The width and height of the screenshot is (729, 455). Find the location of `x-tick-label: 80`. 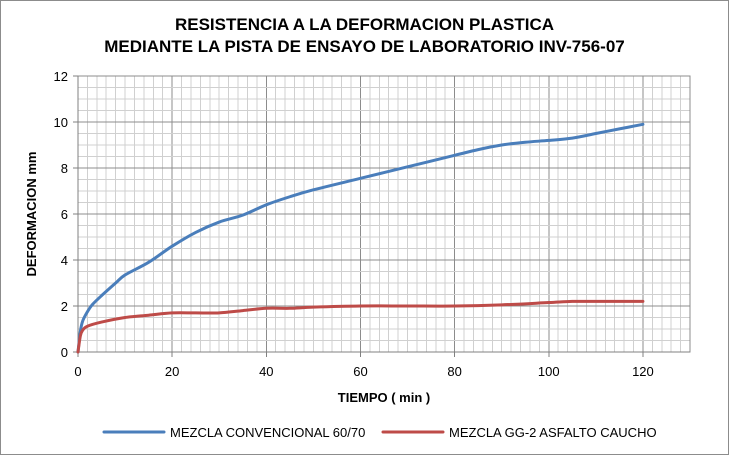

x-tick-label: 80 is located at coordinates (454, 371).